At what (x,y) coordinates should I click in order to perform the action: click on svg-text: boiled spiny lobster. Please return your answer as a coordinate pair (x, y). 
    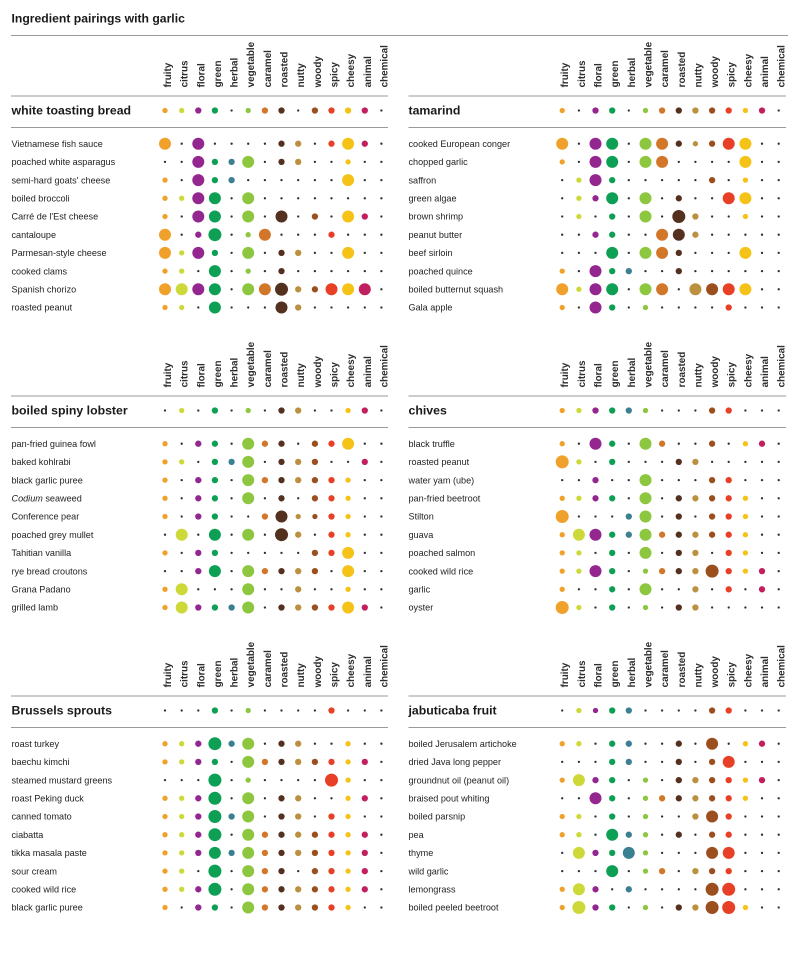
    Looking at the image, I should click on (70, 410).